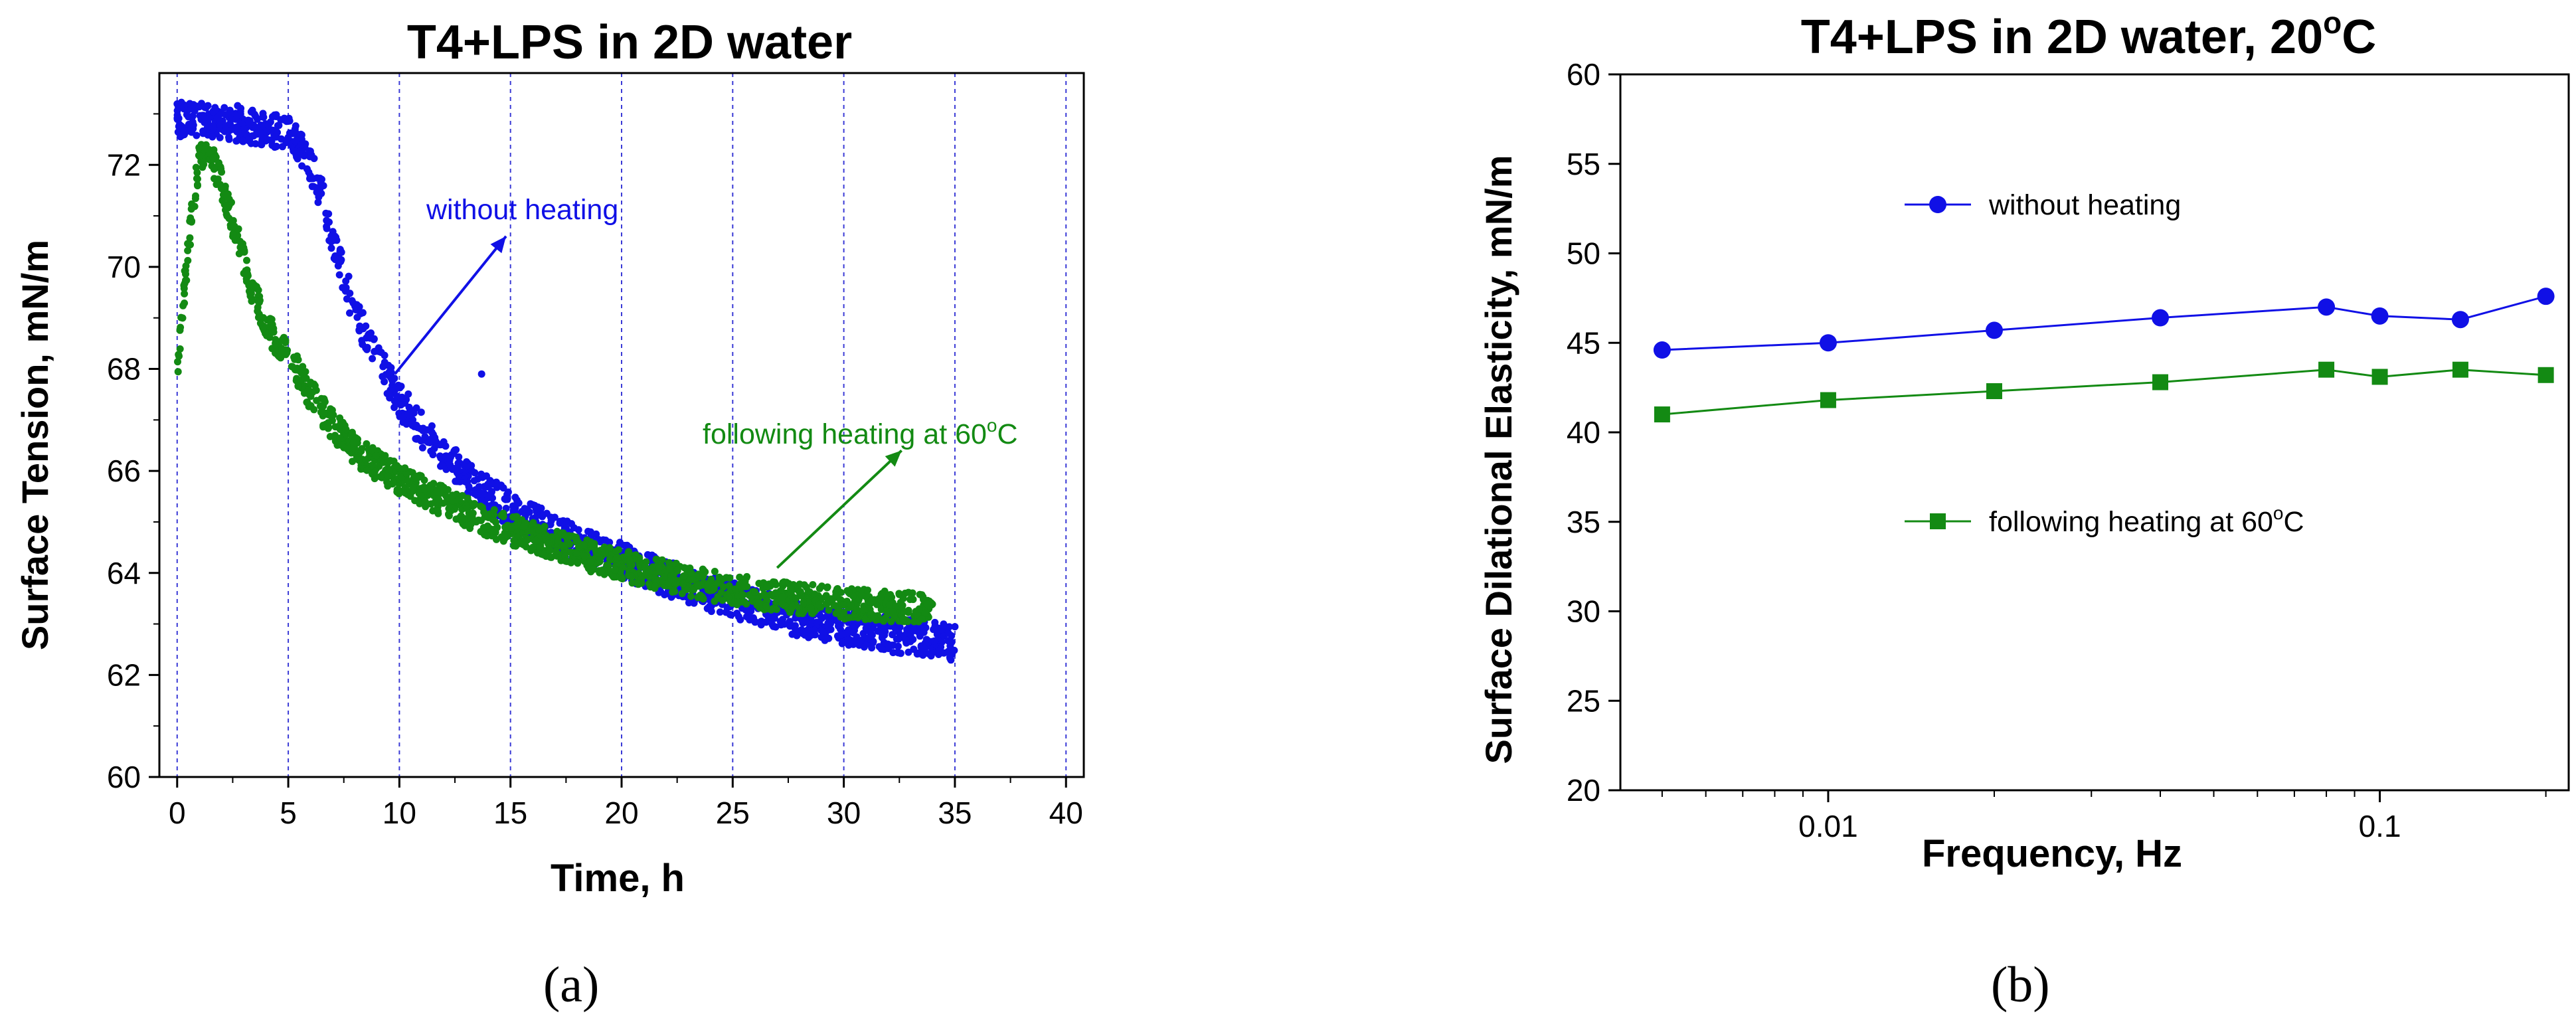 The image size is (2576, 1030). I want to click on data-point-square, so click(1994, 391).